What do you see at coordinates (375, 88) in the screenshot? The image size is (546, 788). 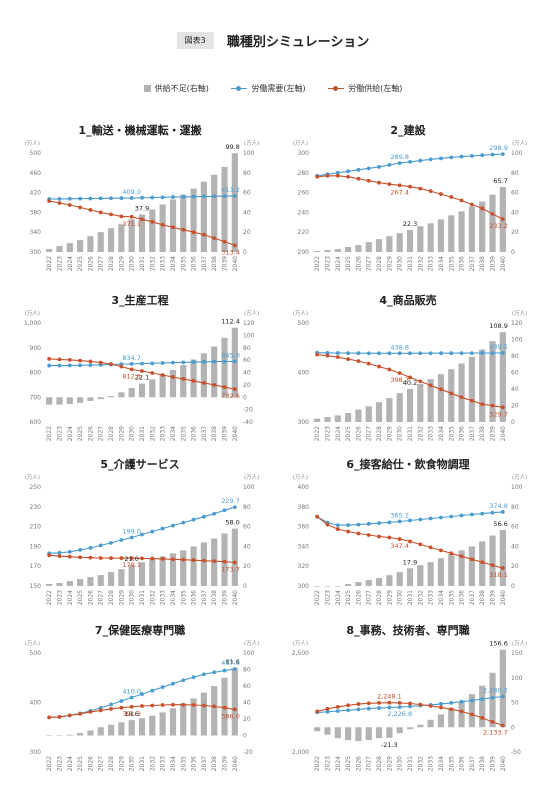 I see `legend-label-supply: 労働供給(左軸)` at bounding box center [375, 88].